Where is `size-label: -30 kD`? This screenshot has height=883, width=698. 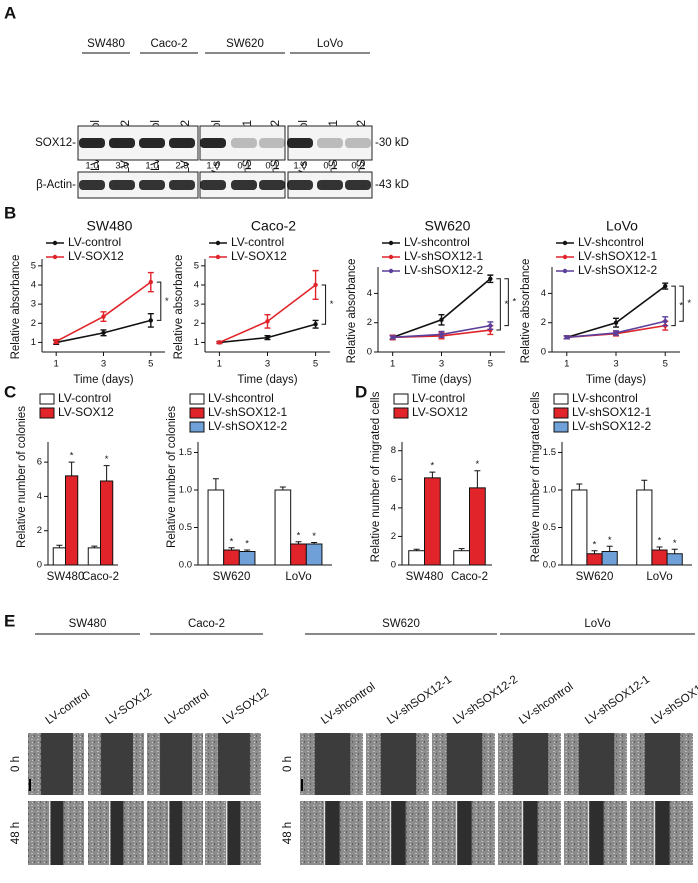 size-label: -30 kD is located at coordinates (392, 143).